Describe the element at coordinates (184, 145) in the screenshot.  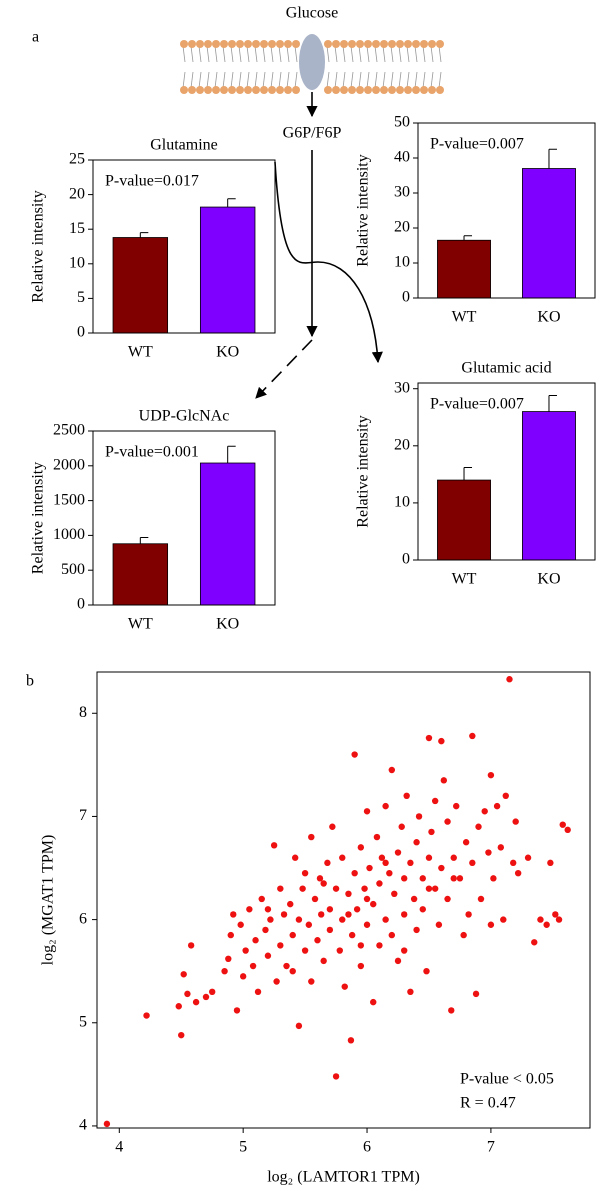
I see `chart-title: Glutamine` at that location.